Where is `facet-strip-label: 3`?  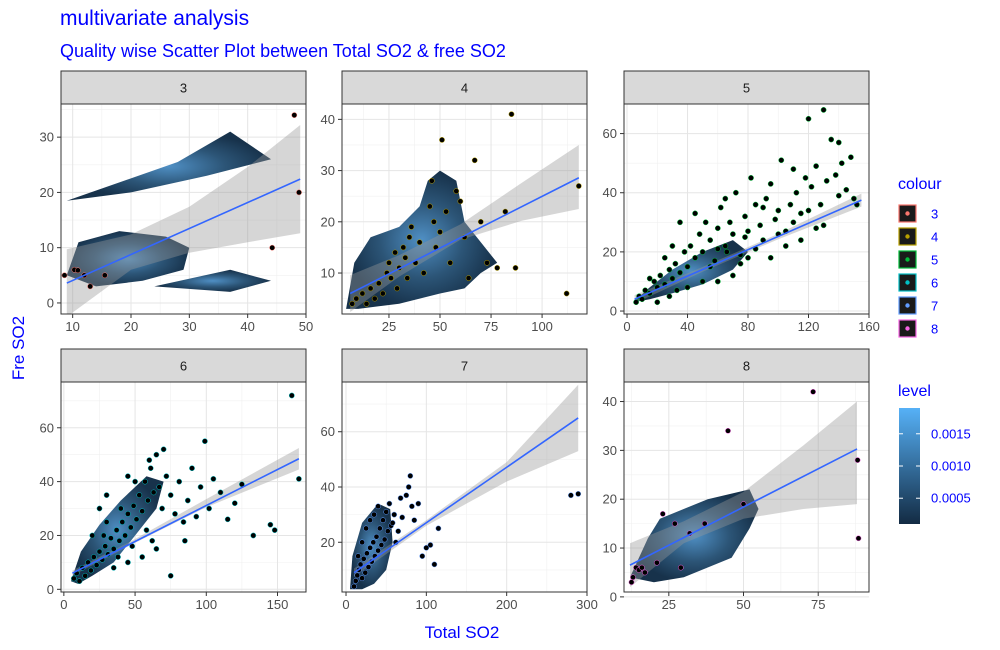
facet-strip-label: 3 is located at coordinates (183, 88).